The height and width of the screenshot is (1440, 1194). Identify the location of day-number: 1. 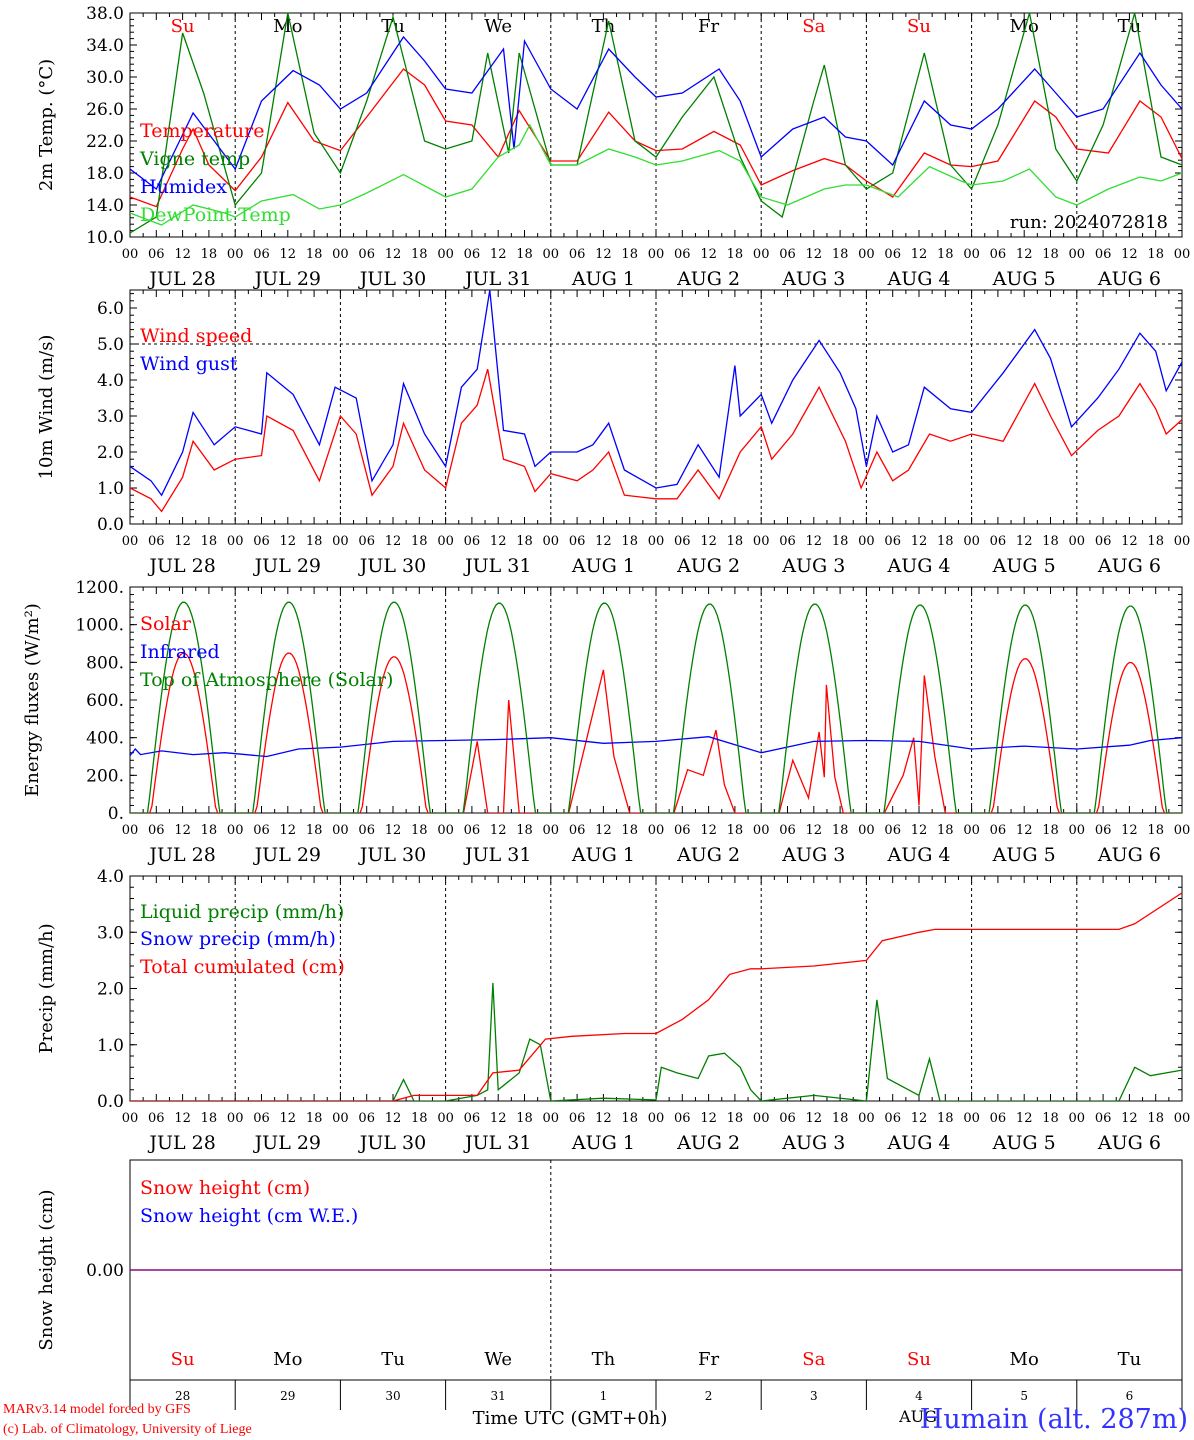
(604, 1396).